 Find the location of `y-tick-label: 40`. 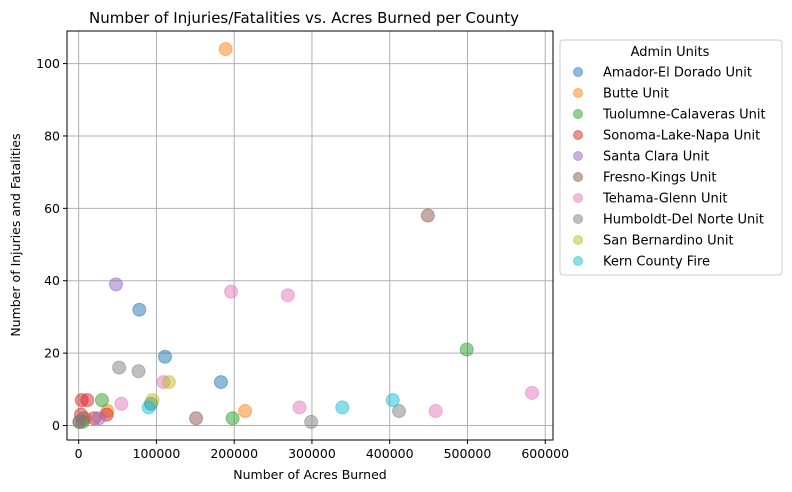

y-tick-label: 40 is located at coordinates (52, 280).